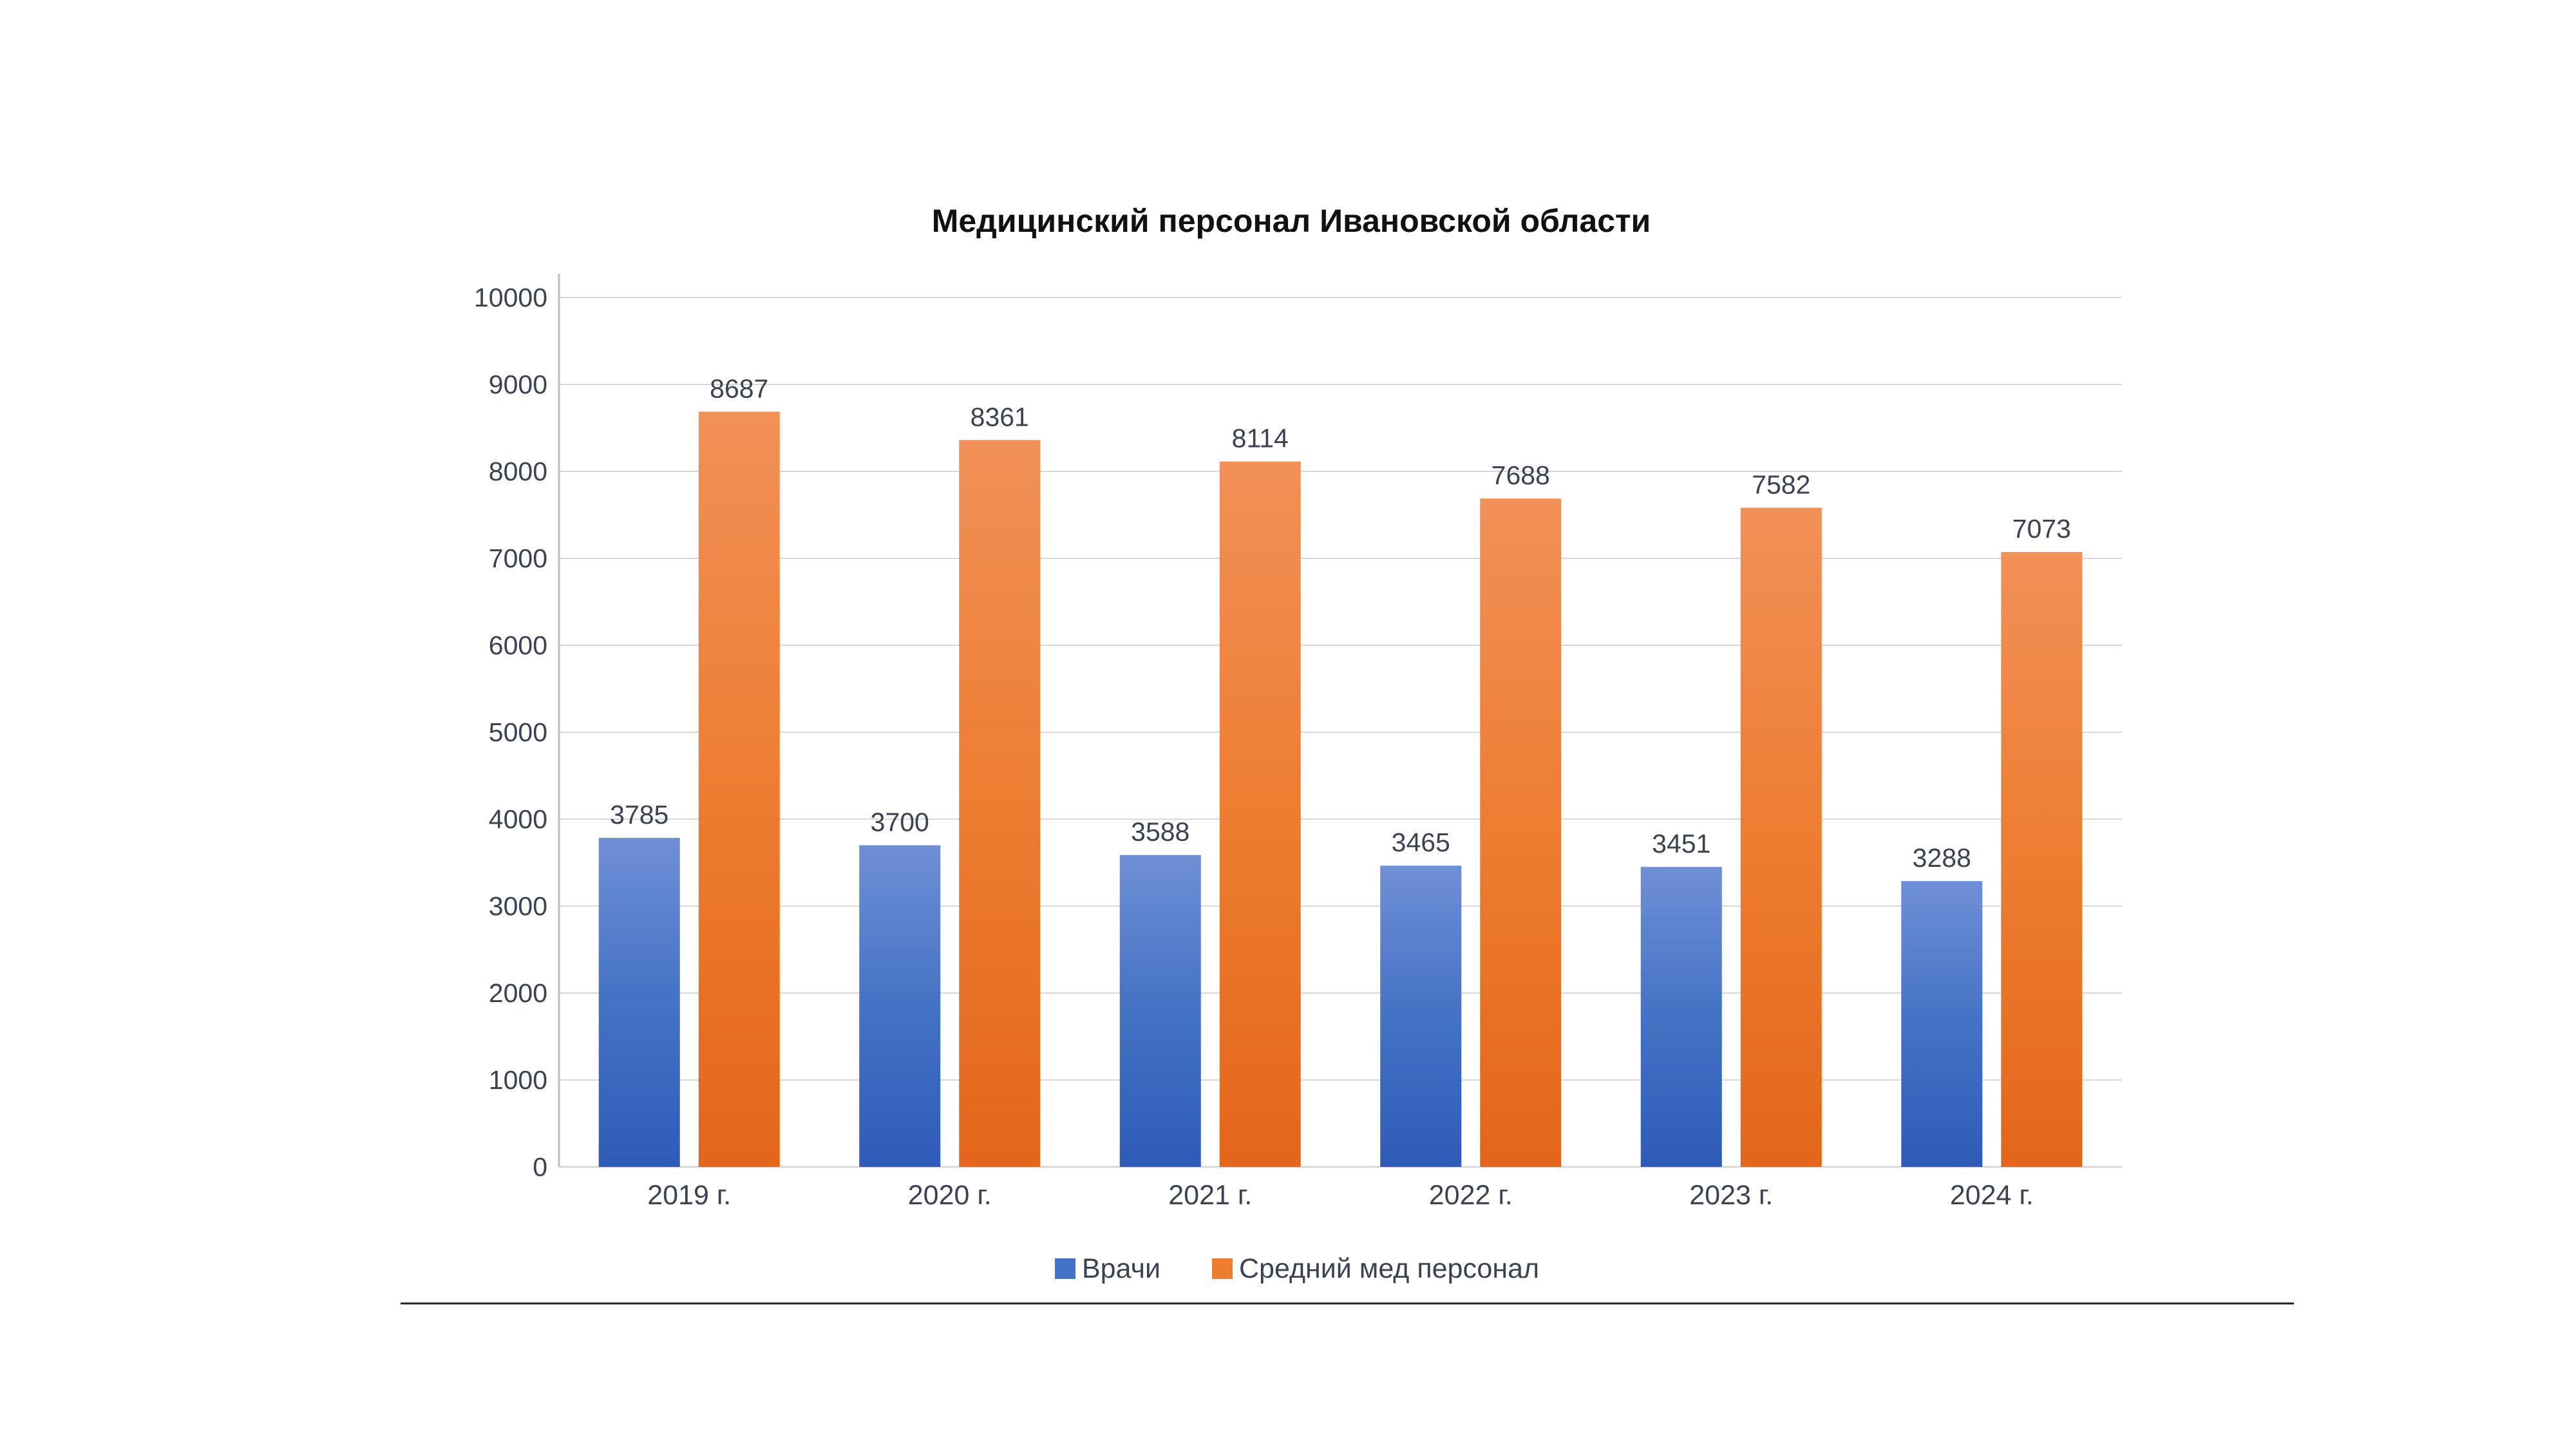 This screenshot has width=2576, height=1449. Describe the element at coordinates (1291, 221) in the screenshot. I see `chart-title: Медицинский персонал Ивановской области` at that location.